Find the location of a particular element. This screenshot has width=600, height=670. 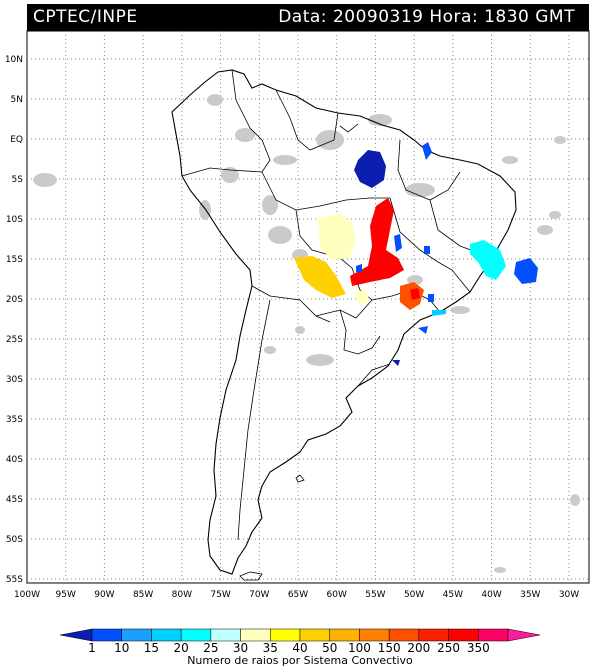

lat-label: 25S is located at coordinates (14, 340).